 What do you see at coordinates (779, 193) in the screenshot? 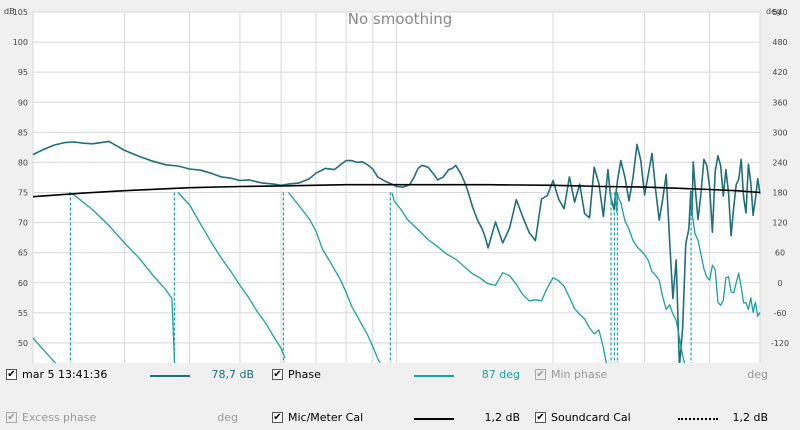
I see `y-right-tick-label-6: 180` at bounding box center [779, 193].